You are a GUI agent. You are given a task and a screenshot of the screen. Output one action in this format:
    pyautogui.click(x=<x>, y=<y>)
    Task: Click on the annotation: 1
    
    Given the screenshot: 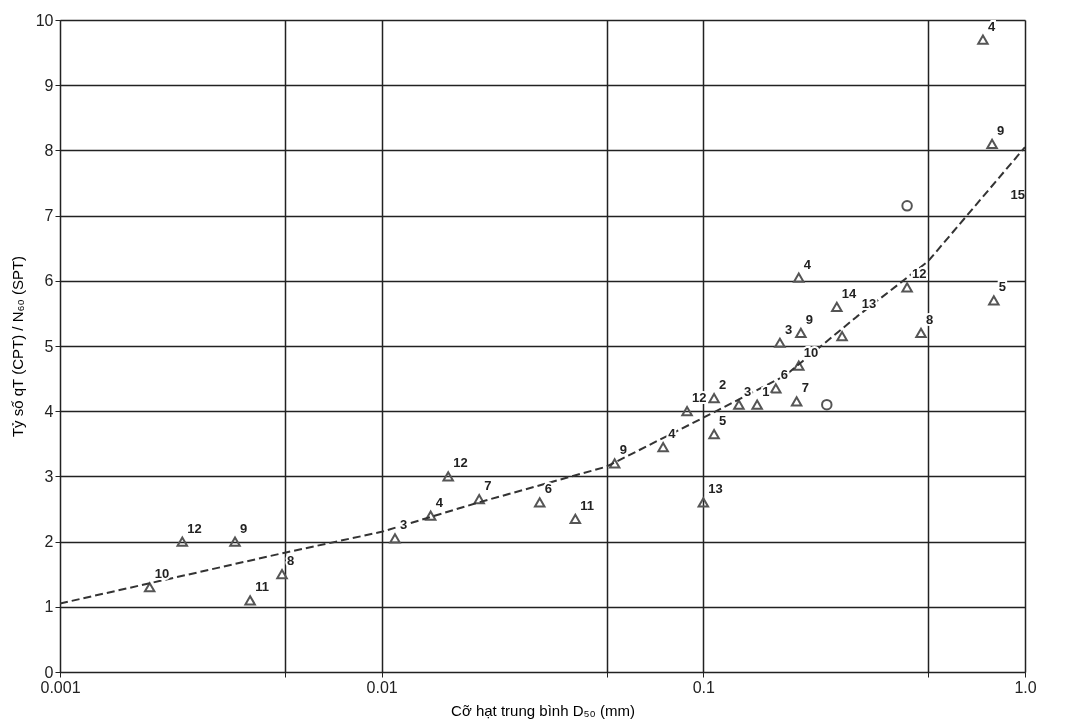 What is the action you would take?
    pyautogui.click(x=766, y=391)
    